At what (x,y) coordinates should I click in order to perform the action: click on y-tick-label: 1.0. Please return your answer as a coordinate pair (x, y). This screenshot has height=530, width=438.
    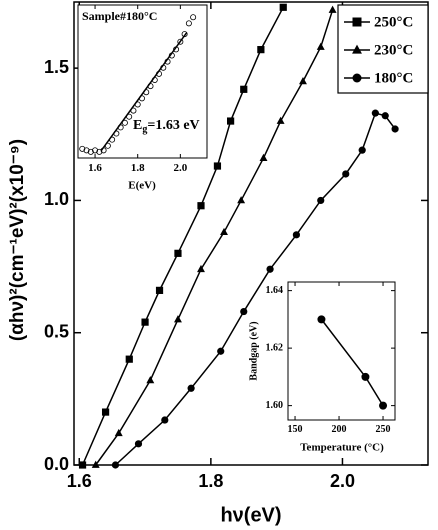
    Looking at the image, I should click on (56, 199).